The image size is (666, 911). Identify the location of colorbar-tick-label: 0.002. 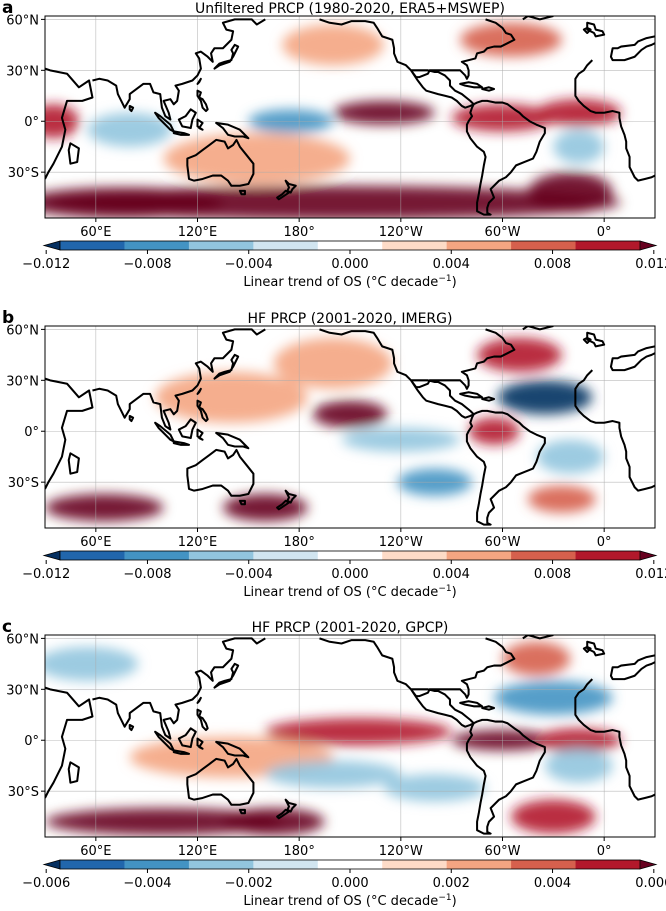
(451, 883).